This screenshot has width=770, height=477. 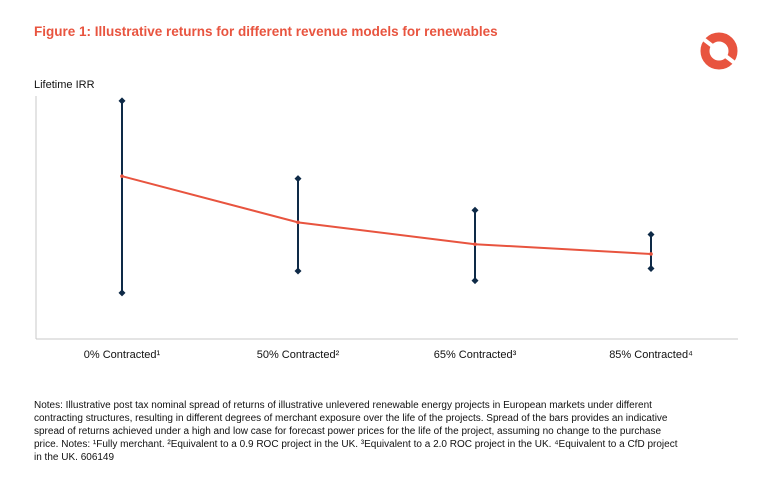 What do you see at coordinates (651, 355) in the screenshot?
I see `x-tick-label-3: 85% Contracted⁴` at bounding box center [651, 355].